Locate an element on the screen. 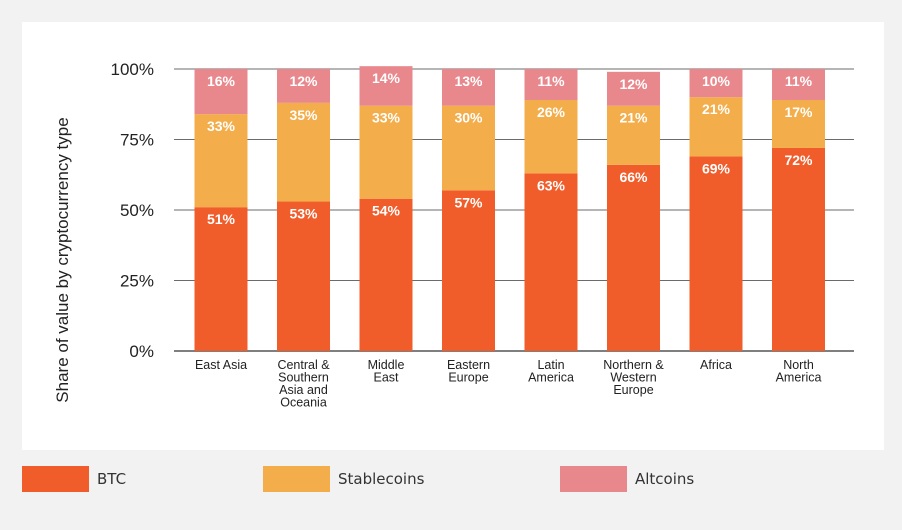 The height and width of the screenshot is (530, 902). data-label: 13% is located at coordinates (468, 81).